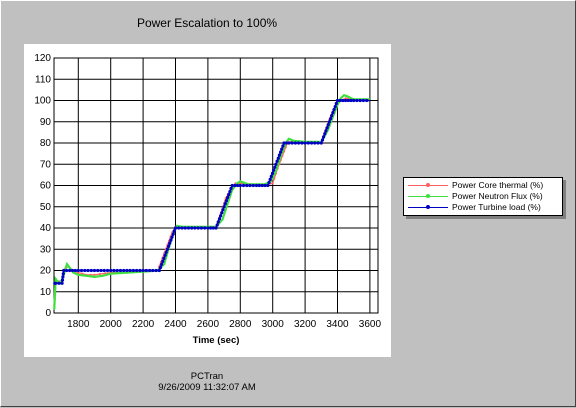 Image resolution: width=576 pixels, height=408 pixels. I want to click on y-tick-label: 30, so click(46, 249).